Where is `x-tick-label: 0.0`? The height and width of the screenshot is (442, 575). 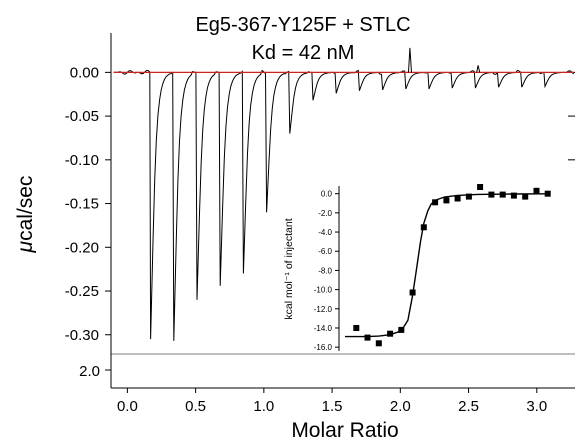
x-tick-label: 0.0 is located at coordinates (127, 406).